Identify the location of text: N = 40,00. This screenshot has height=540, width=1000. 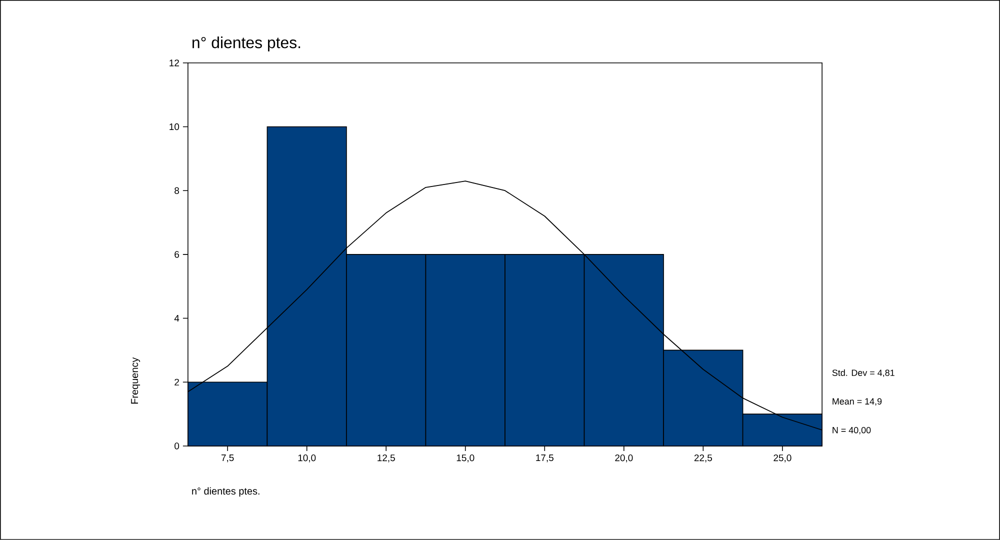
(851, 430).